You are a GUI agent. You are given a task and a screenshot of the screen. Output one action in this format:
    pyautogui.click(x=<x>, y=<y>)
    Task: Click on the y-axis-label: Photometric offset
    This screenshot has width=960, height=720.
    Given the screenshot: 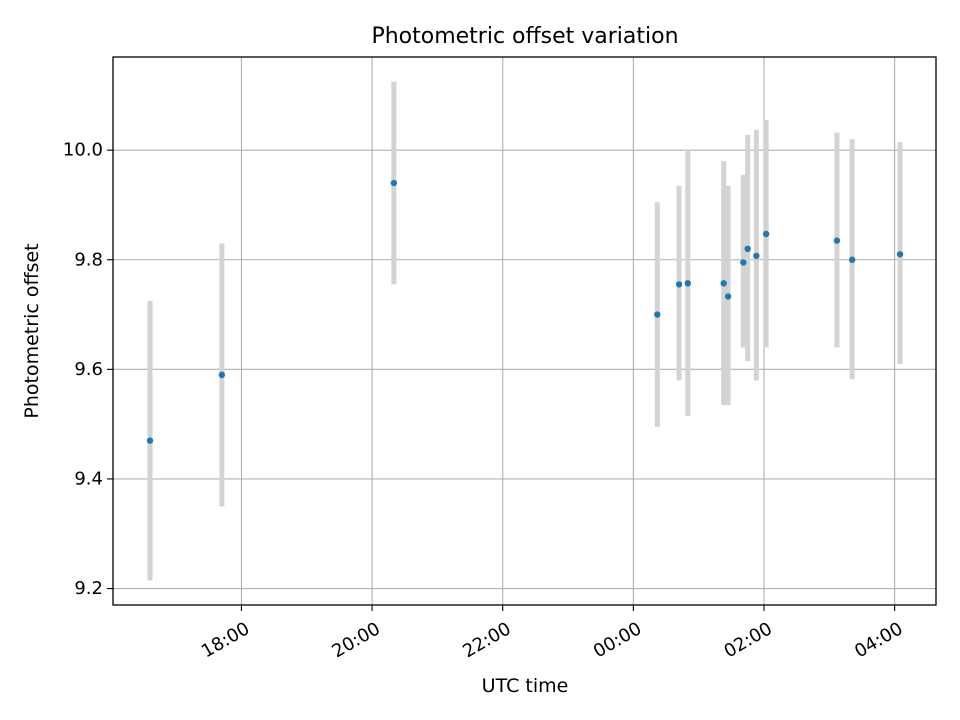 What is the action you would take?
    pyautogui.click(x=32, y=330)
    